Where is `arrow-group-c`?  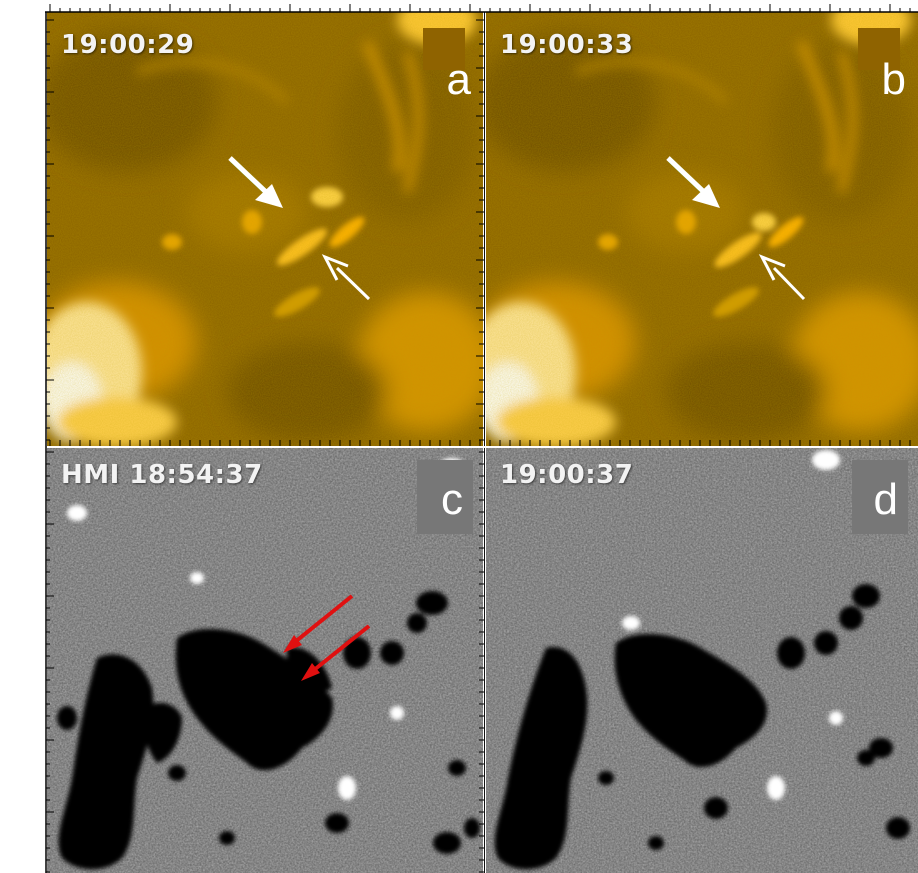
arrow-group-c is located at coordinates (327, 637).